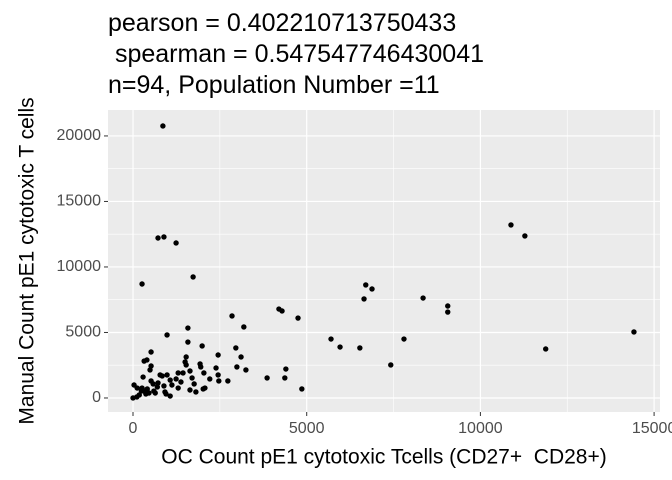  What do you see at coordinates (133, 428) in the screenshot?
I see `x-tick-label: 0` at bounding box center [133, 428].